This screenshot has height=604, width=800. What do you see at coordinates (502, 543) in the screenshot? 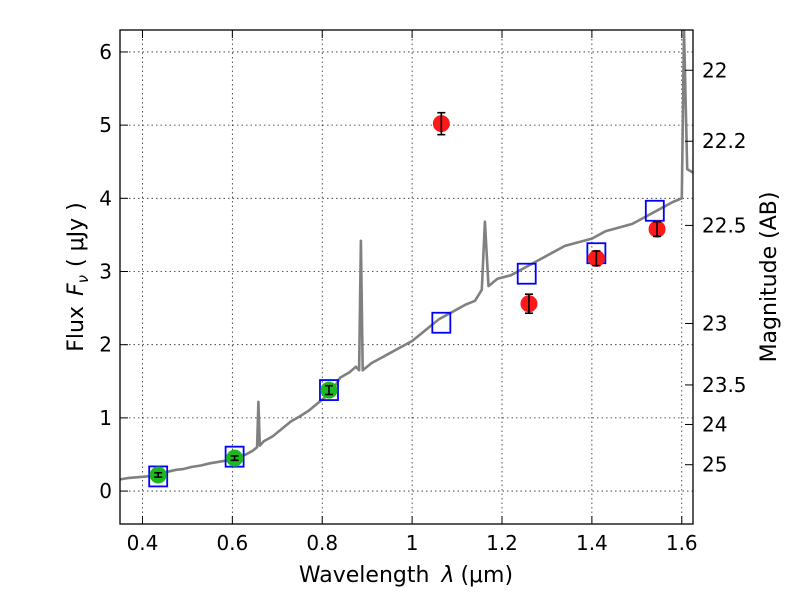
I see `x-tick-label: 1.2` at bounding box center [502, 543].